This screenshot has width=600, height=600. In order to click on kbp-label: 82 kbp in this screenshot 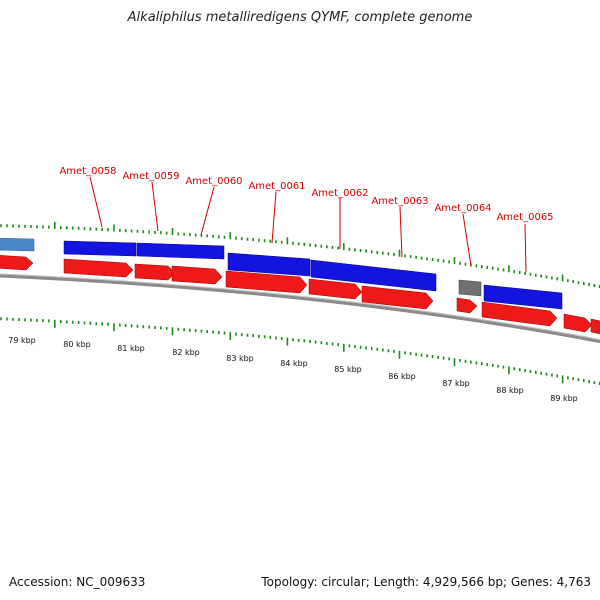, I will do `click(186, 352)`.